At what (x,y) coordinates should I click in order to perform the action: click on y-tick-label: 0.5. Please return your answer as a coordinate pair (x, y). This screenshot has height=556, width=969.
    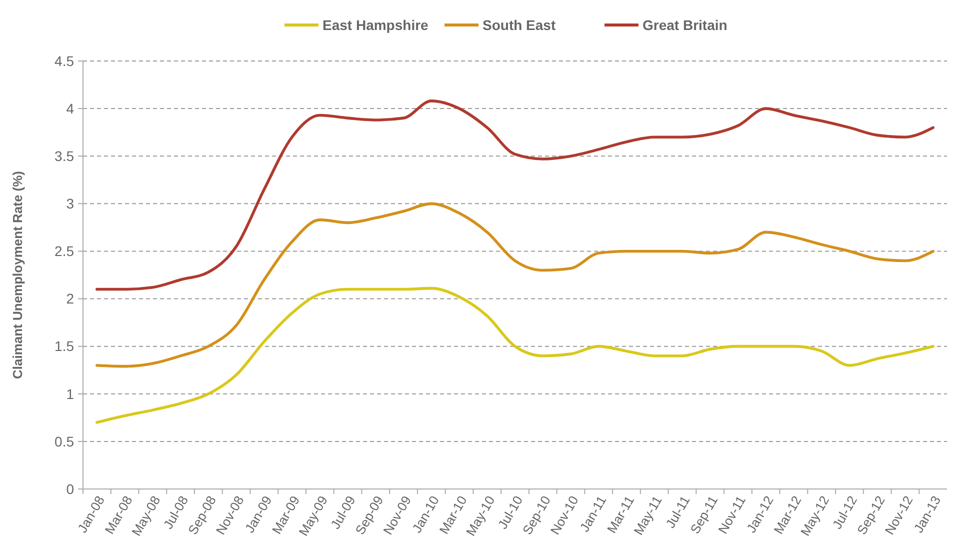
    Looking at the image, I should click on (64, 441).